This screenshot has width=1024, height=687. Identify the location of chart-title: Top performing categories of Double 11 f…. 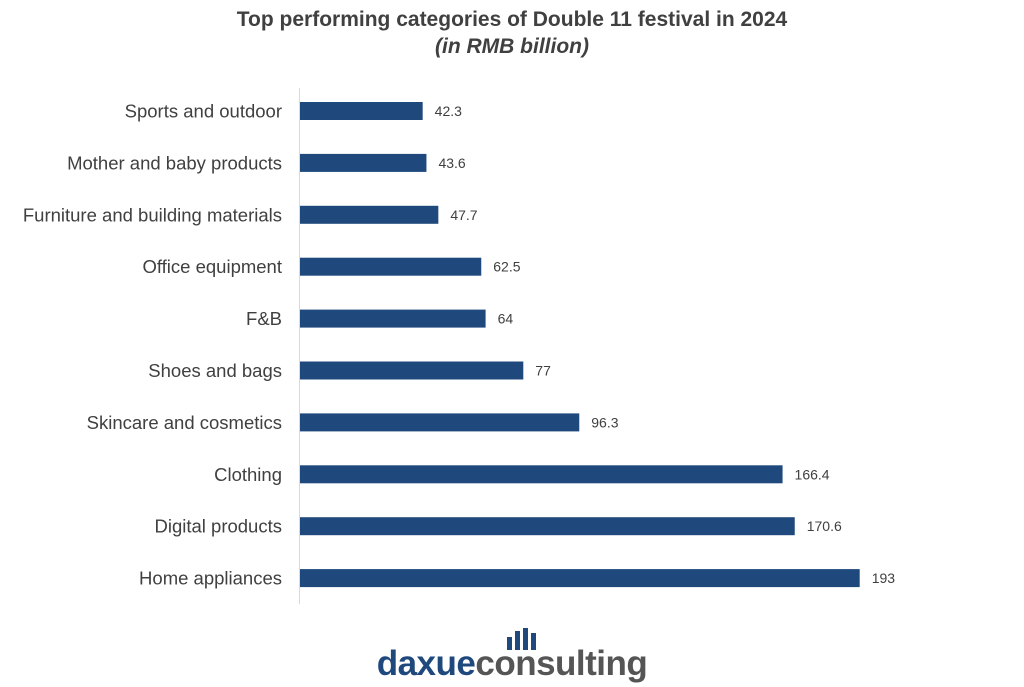
(512, 19).